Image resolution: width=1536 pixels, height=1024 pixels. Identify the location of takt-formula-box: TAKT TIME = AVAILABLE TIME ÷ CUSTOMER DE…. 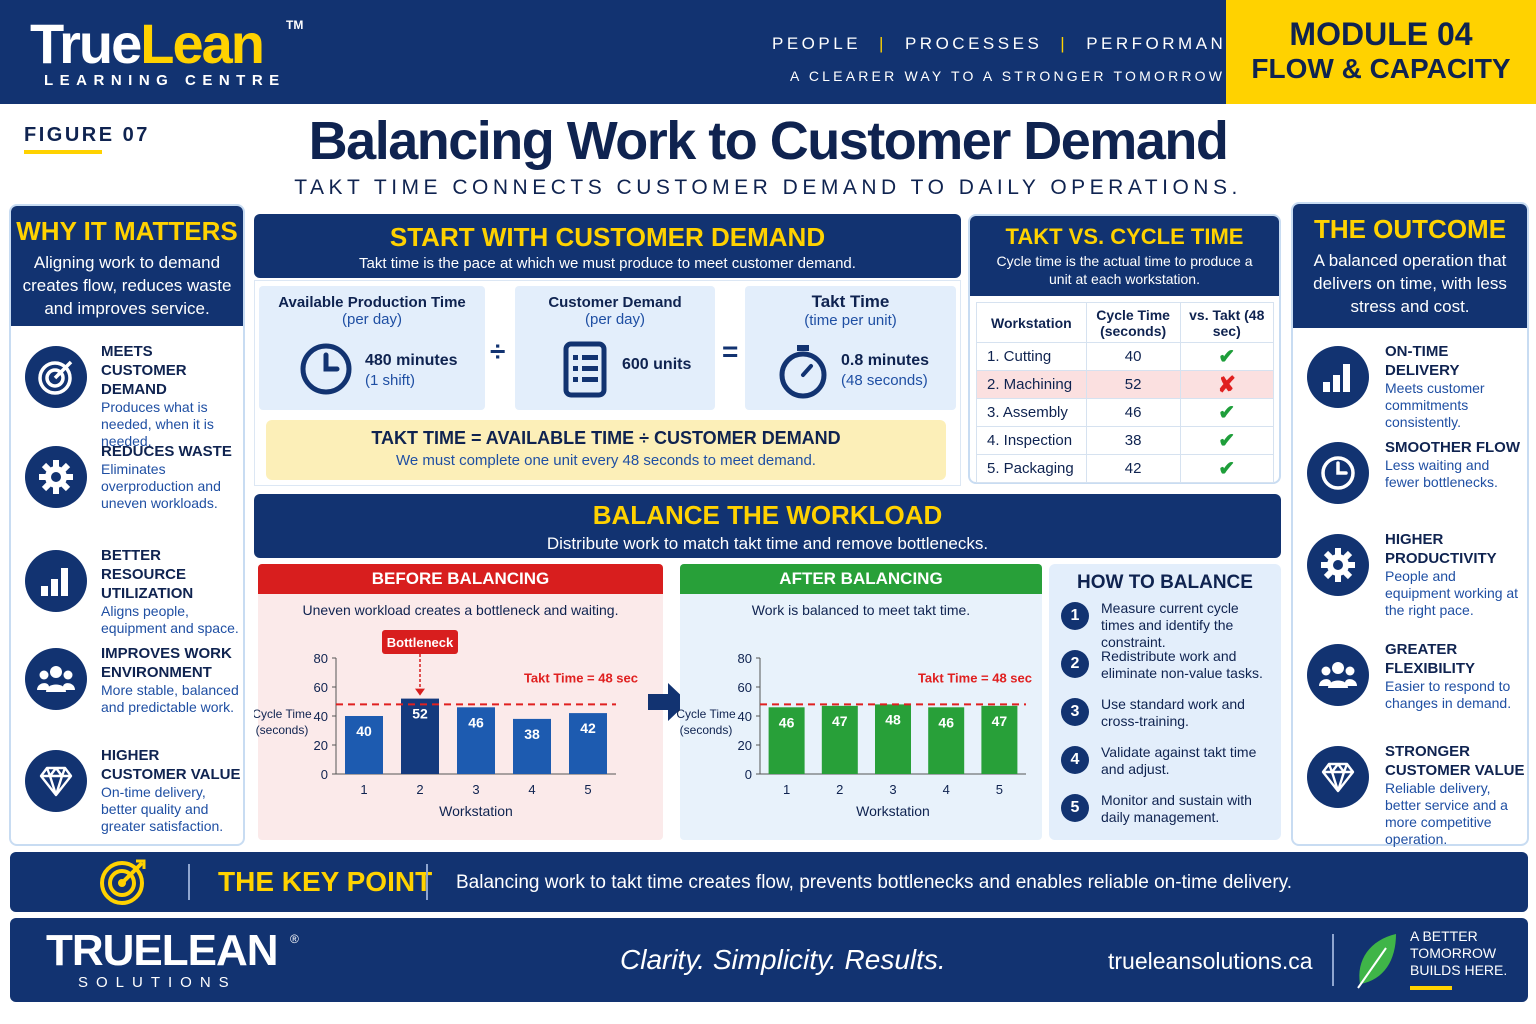
(606, 450).